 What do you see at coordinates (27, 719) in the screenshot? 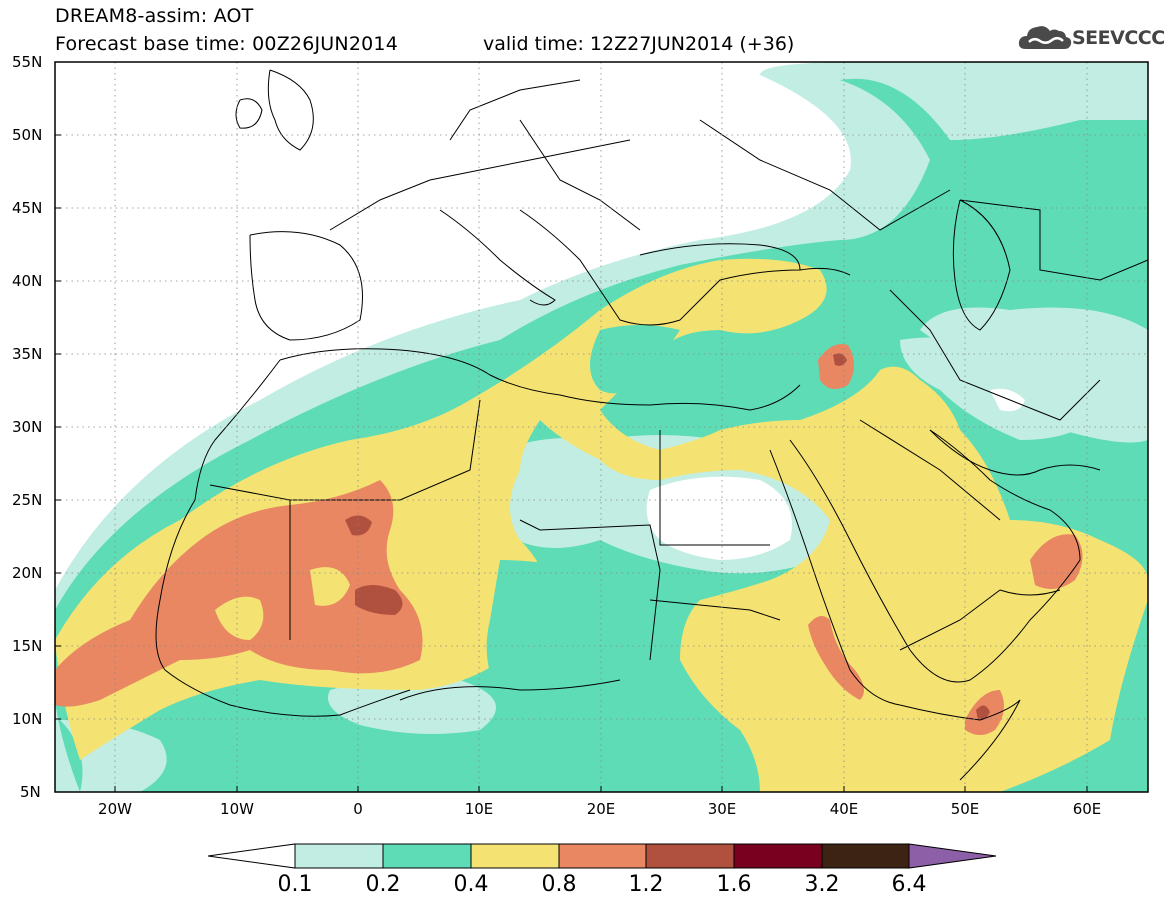
I see `lat-label-10n: 10N` at bounding box center [27, 719].